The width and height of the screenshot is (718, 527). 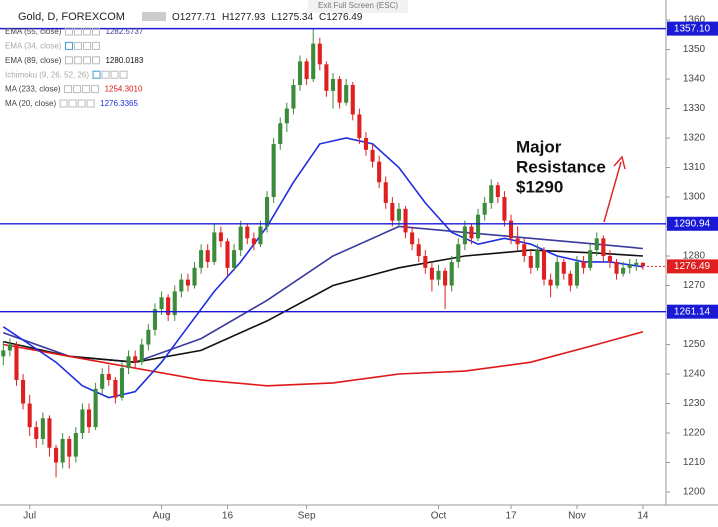 What do you see at coordinates (307, 516) in the screenshot?
I see `x-tick-label: Sep` at bounding box center [307, 516].